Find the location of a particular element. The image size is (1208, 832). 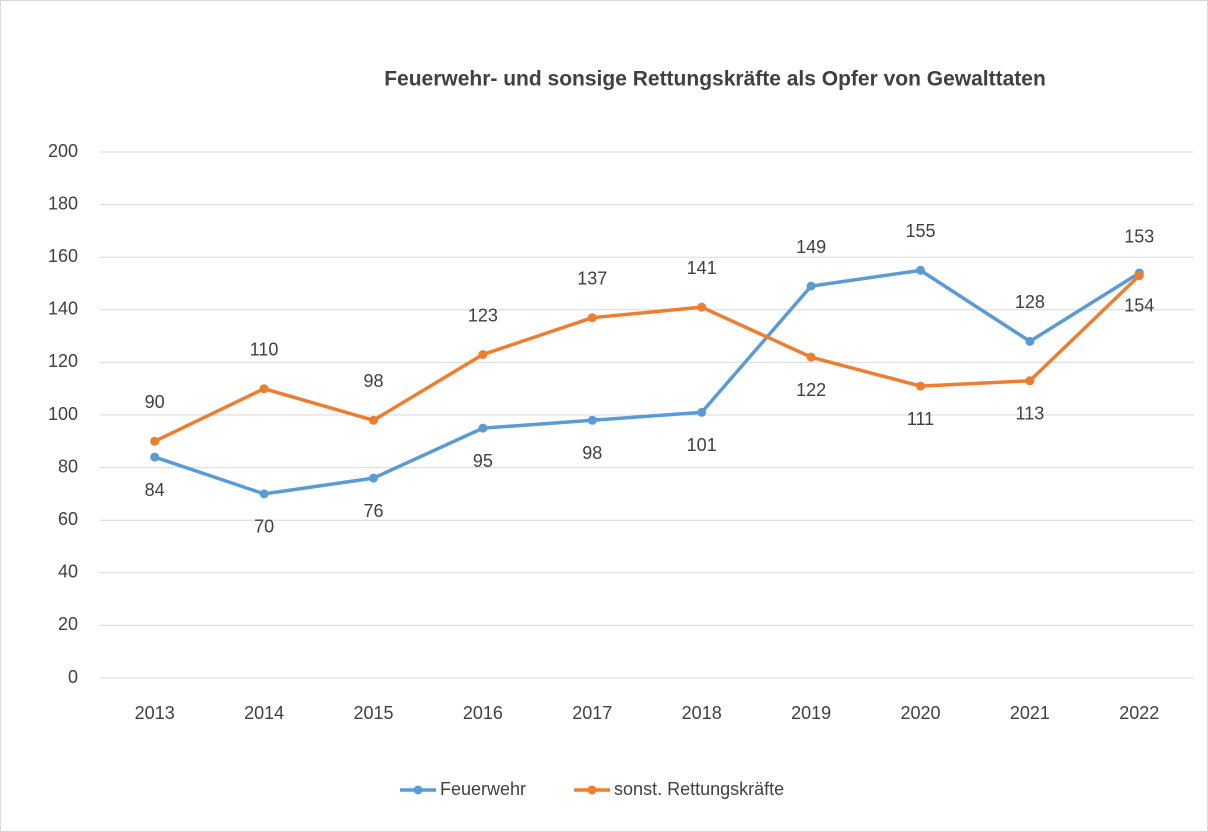

data-label: 111 is located at coordinates (920, 419).